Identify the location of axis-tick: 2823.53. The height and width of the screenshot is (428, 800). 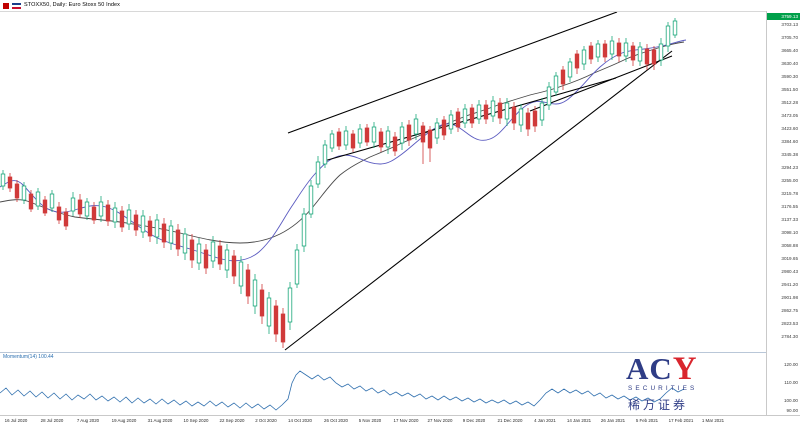
(789, 323).